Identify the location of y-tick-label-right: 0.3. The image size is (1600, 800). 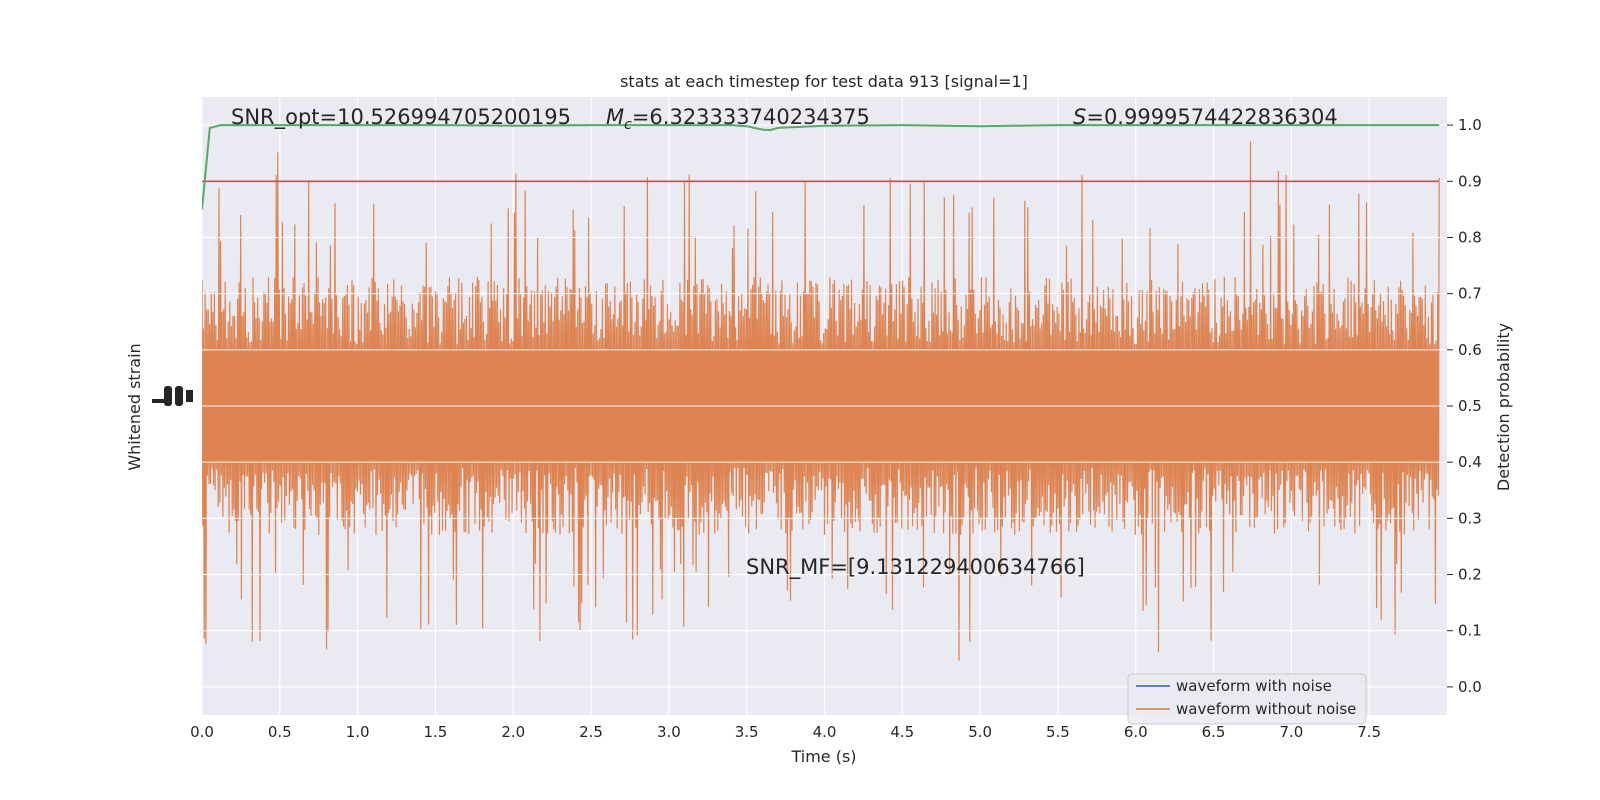
(1470, 518).